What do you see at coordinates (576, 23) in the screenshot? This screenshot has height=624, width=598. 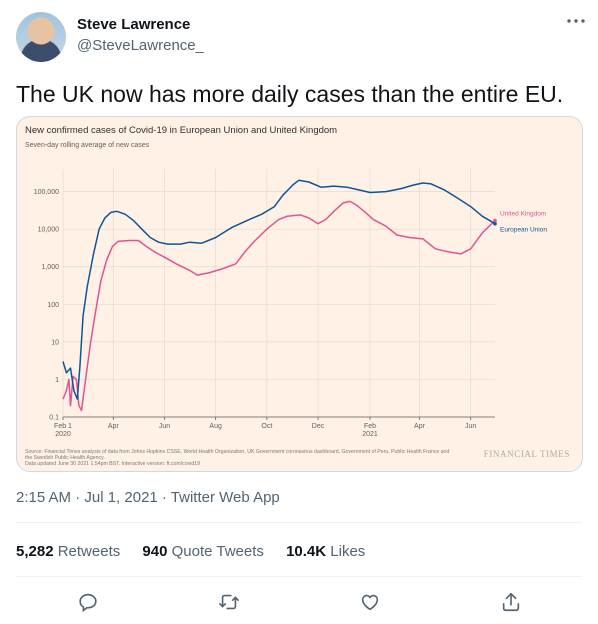 I see `more-icon` at bounding box center [576, 23].